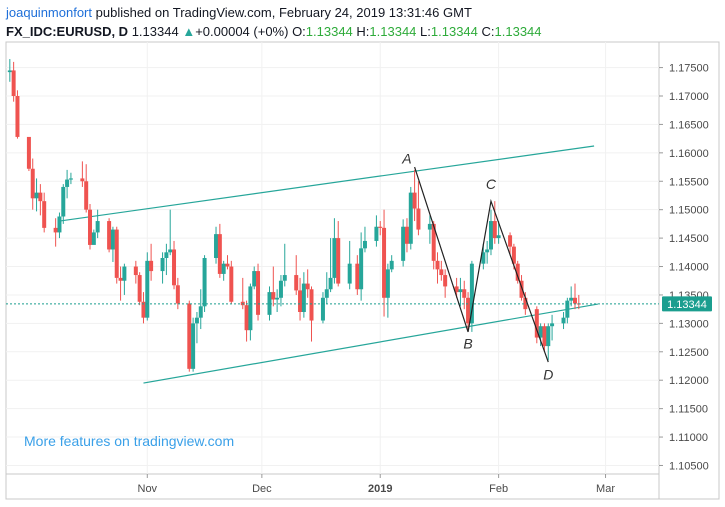 Image resolution: width=725 pixels, height=507 pixels. What do you see at coordinates (605, 489) in the screenshot?
I see `time-tick-label: Mar` at bounding box center [605, 489].